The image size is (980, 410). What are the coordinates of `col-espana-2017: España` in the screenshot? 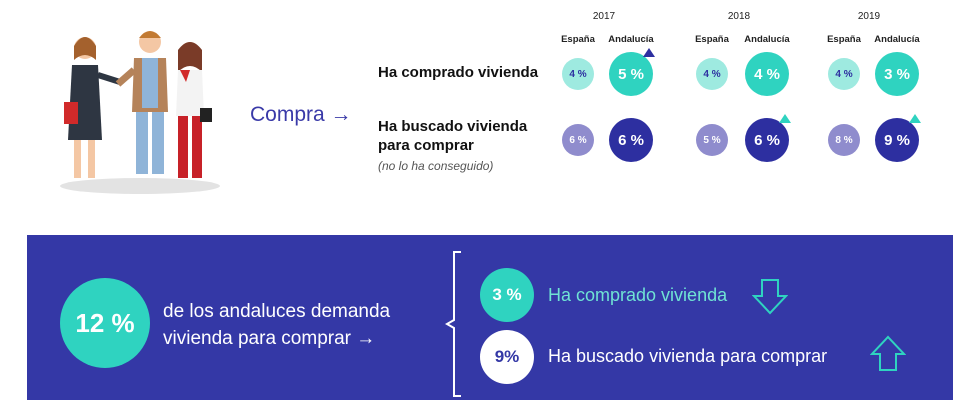 It's located at (578, 39).